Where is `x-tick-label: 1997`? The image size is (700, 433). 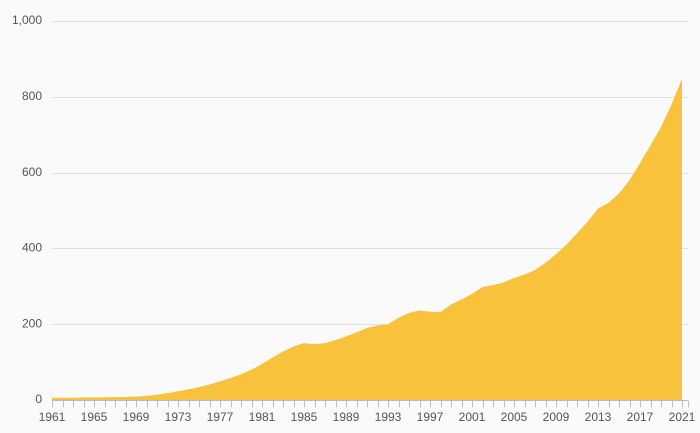 x-tick-label: 1997 is located at coordinates (430, 417).